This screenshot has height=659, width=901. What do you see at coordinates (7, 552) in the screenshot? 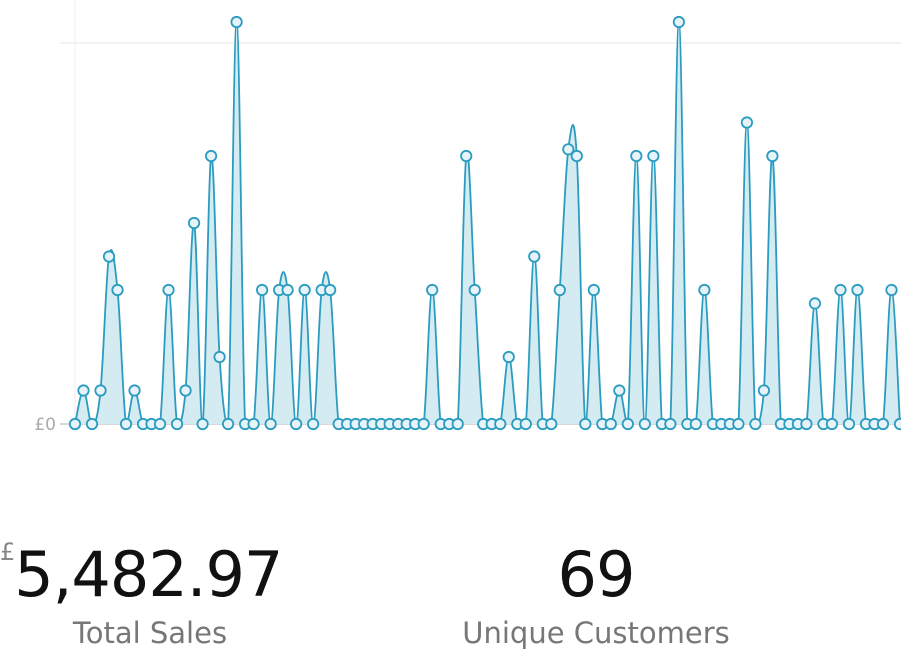
I see `currency-symbol: £` at bounding box center [7, 552].